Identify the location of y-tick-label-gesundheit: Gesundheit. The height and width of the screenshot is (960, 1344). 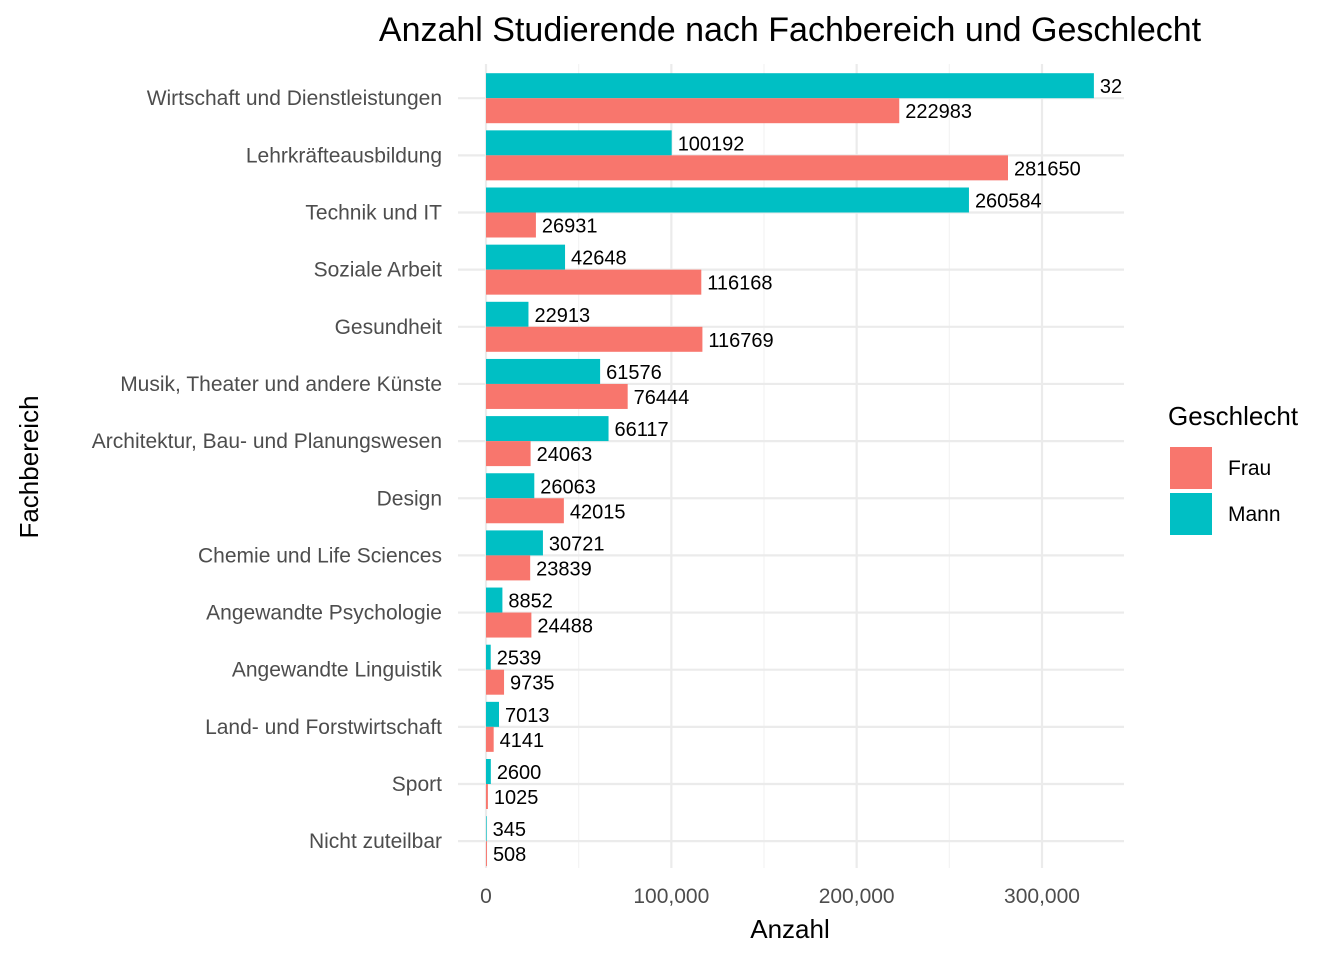
(389, 327).